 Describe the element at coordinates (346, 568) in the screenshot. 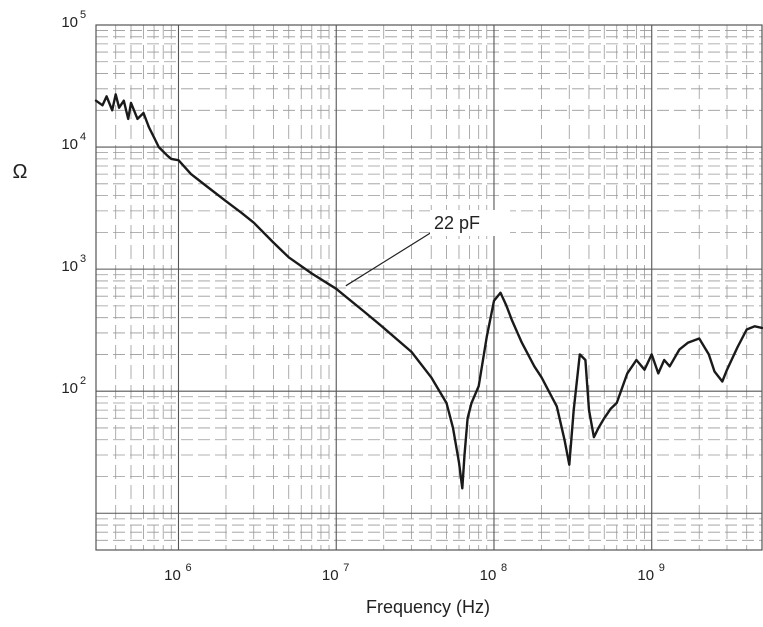

I see `x-tick-exponent: 7` at that location.